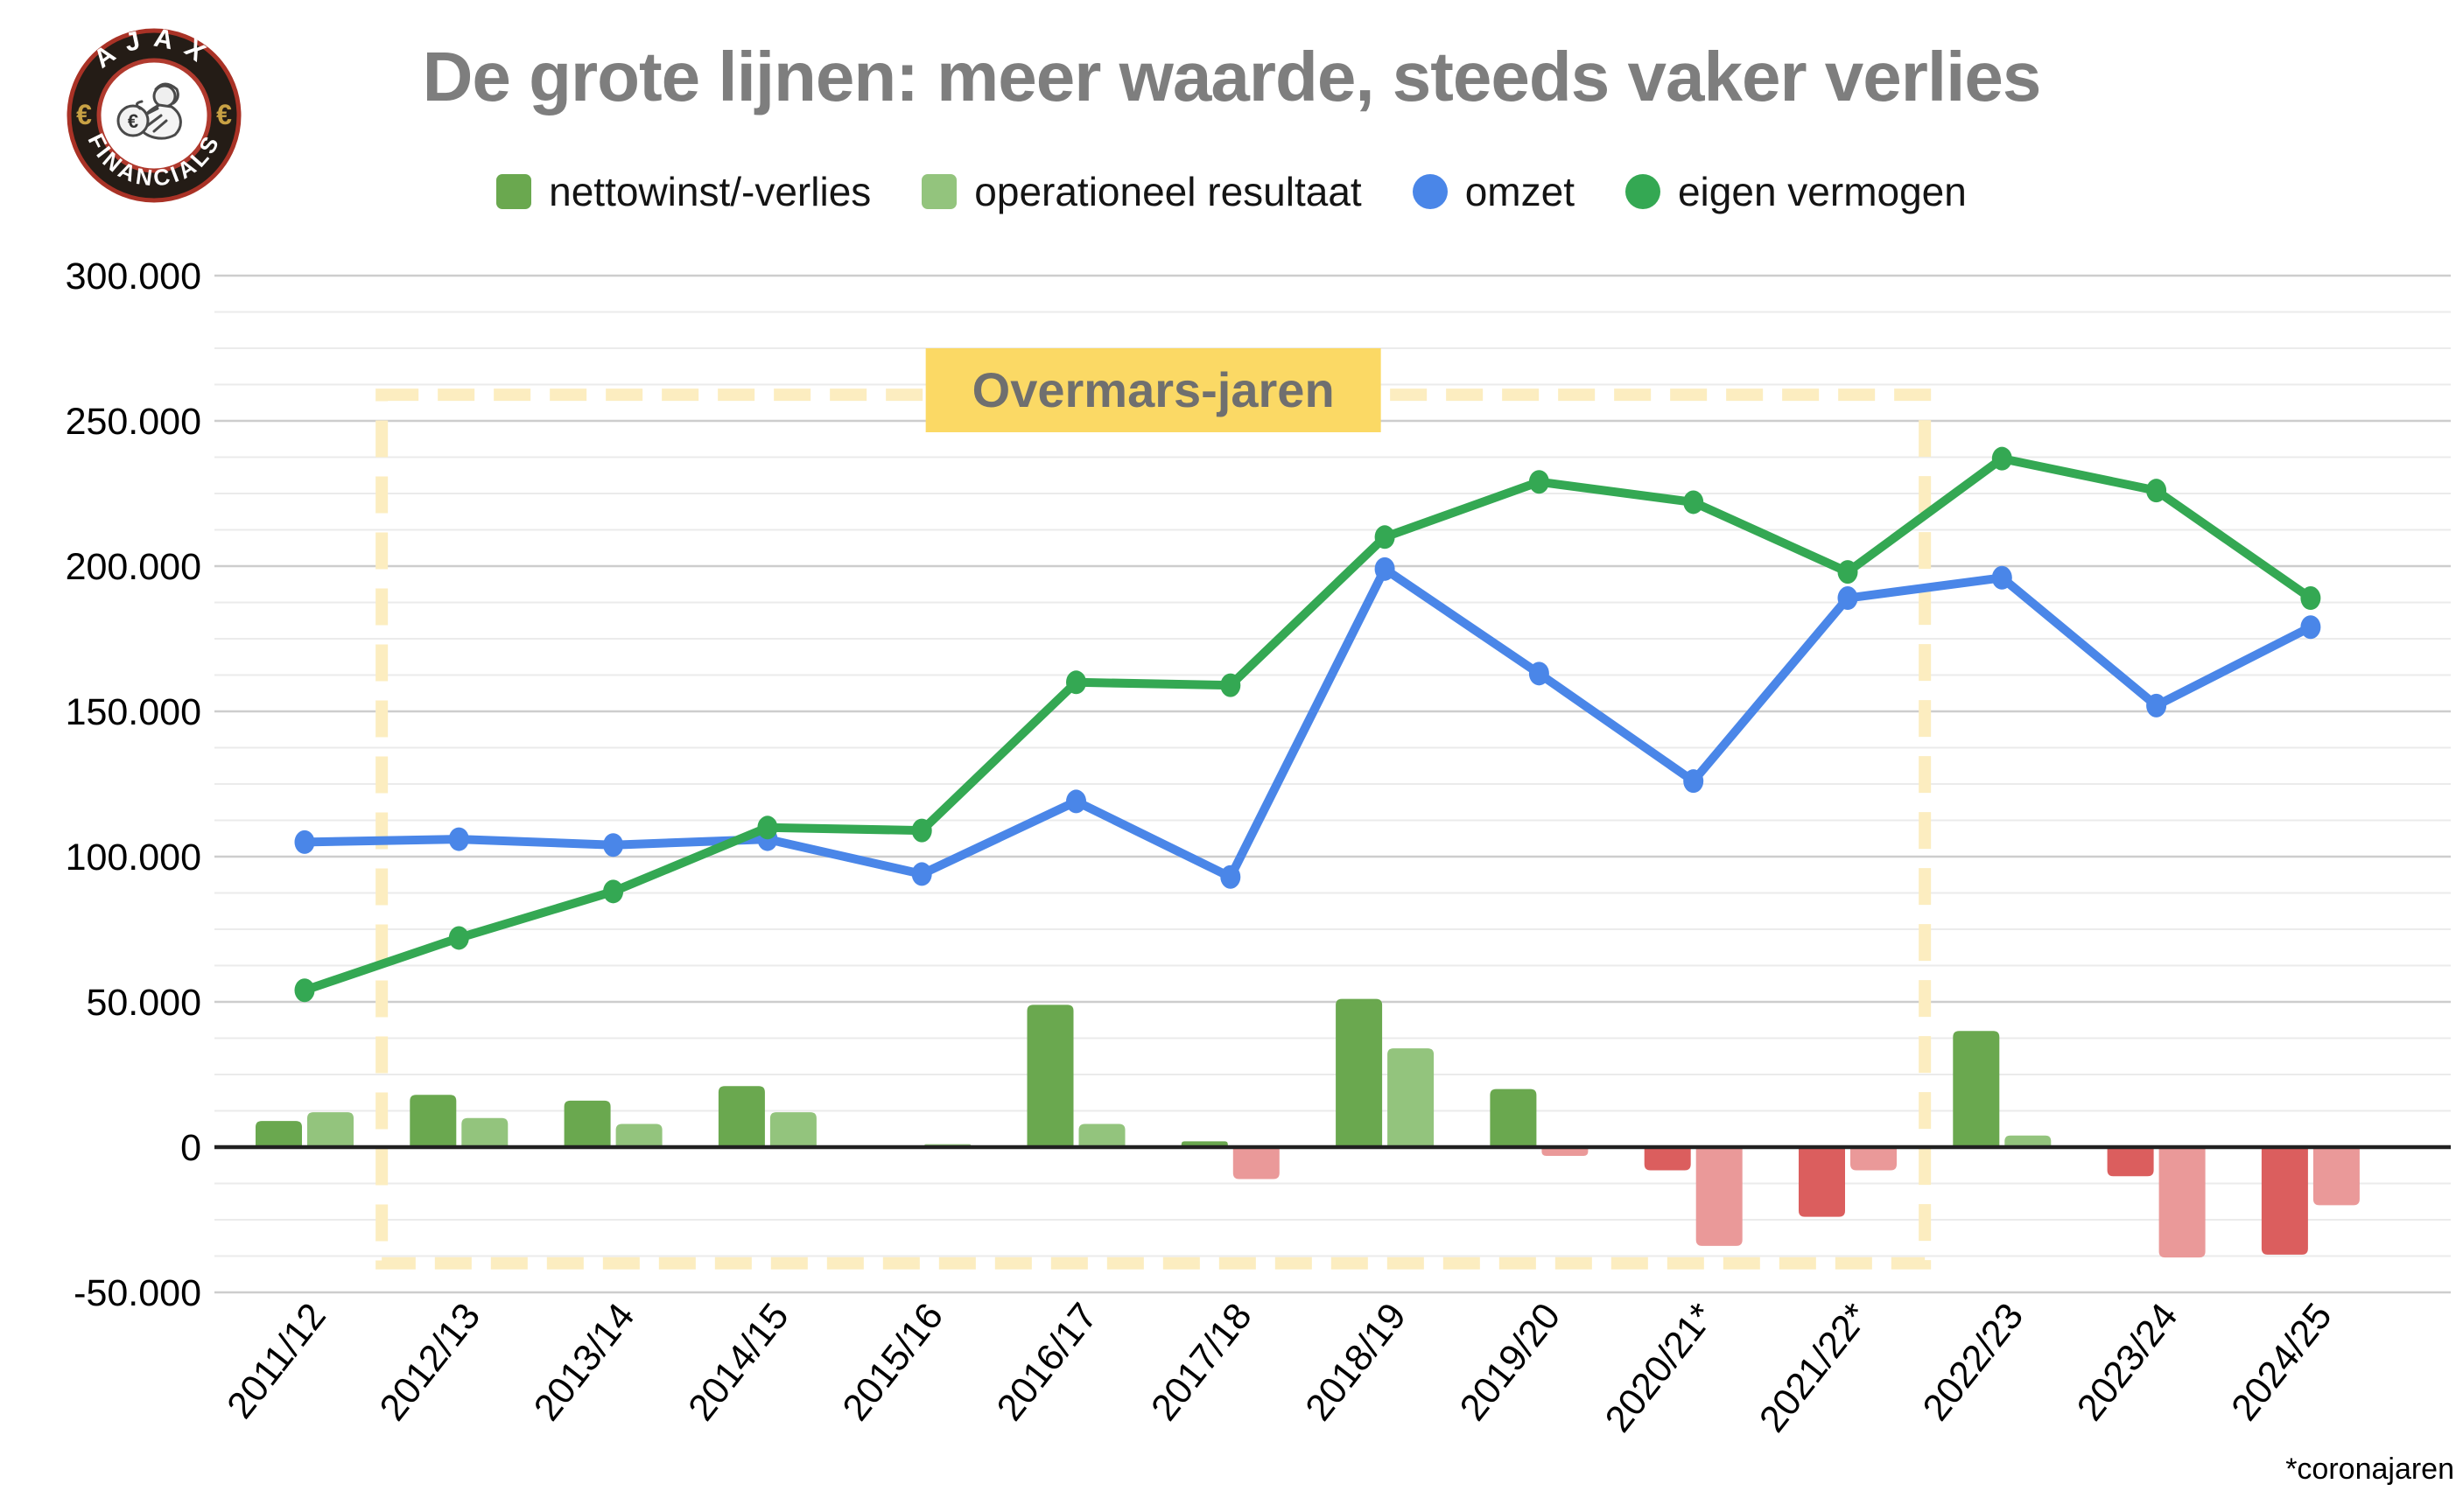 Image resolution: width=2463 pixels, height=1512 pixels. What do you see at coordinates (1230, 876) in the screenshot?
I see `marker-omzet-2017/18` at bounding box center [1230, 876].